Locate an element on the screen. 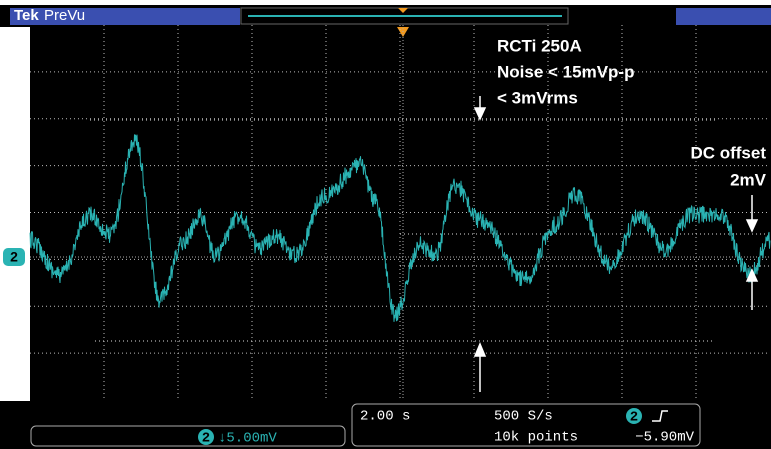 Image resolution: width=771 pixels, height=449 pixels. annotation: Noise < 15mVp-p is located at coordinates (565, 71).